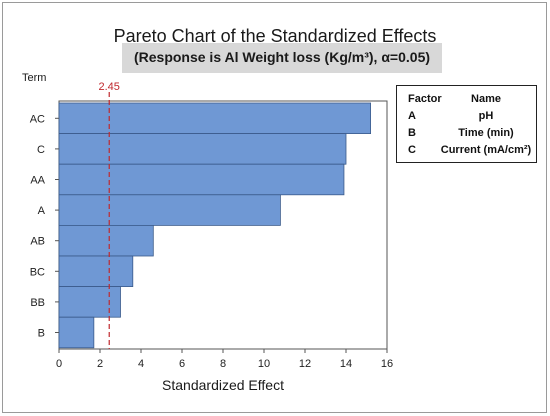 The width and height of the screenshot is (550, 416). What do you see at coordinates (412, 116) in the screenshot?
I see `legend-factor-key: A` at bounding box center [412, 116].